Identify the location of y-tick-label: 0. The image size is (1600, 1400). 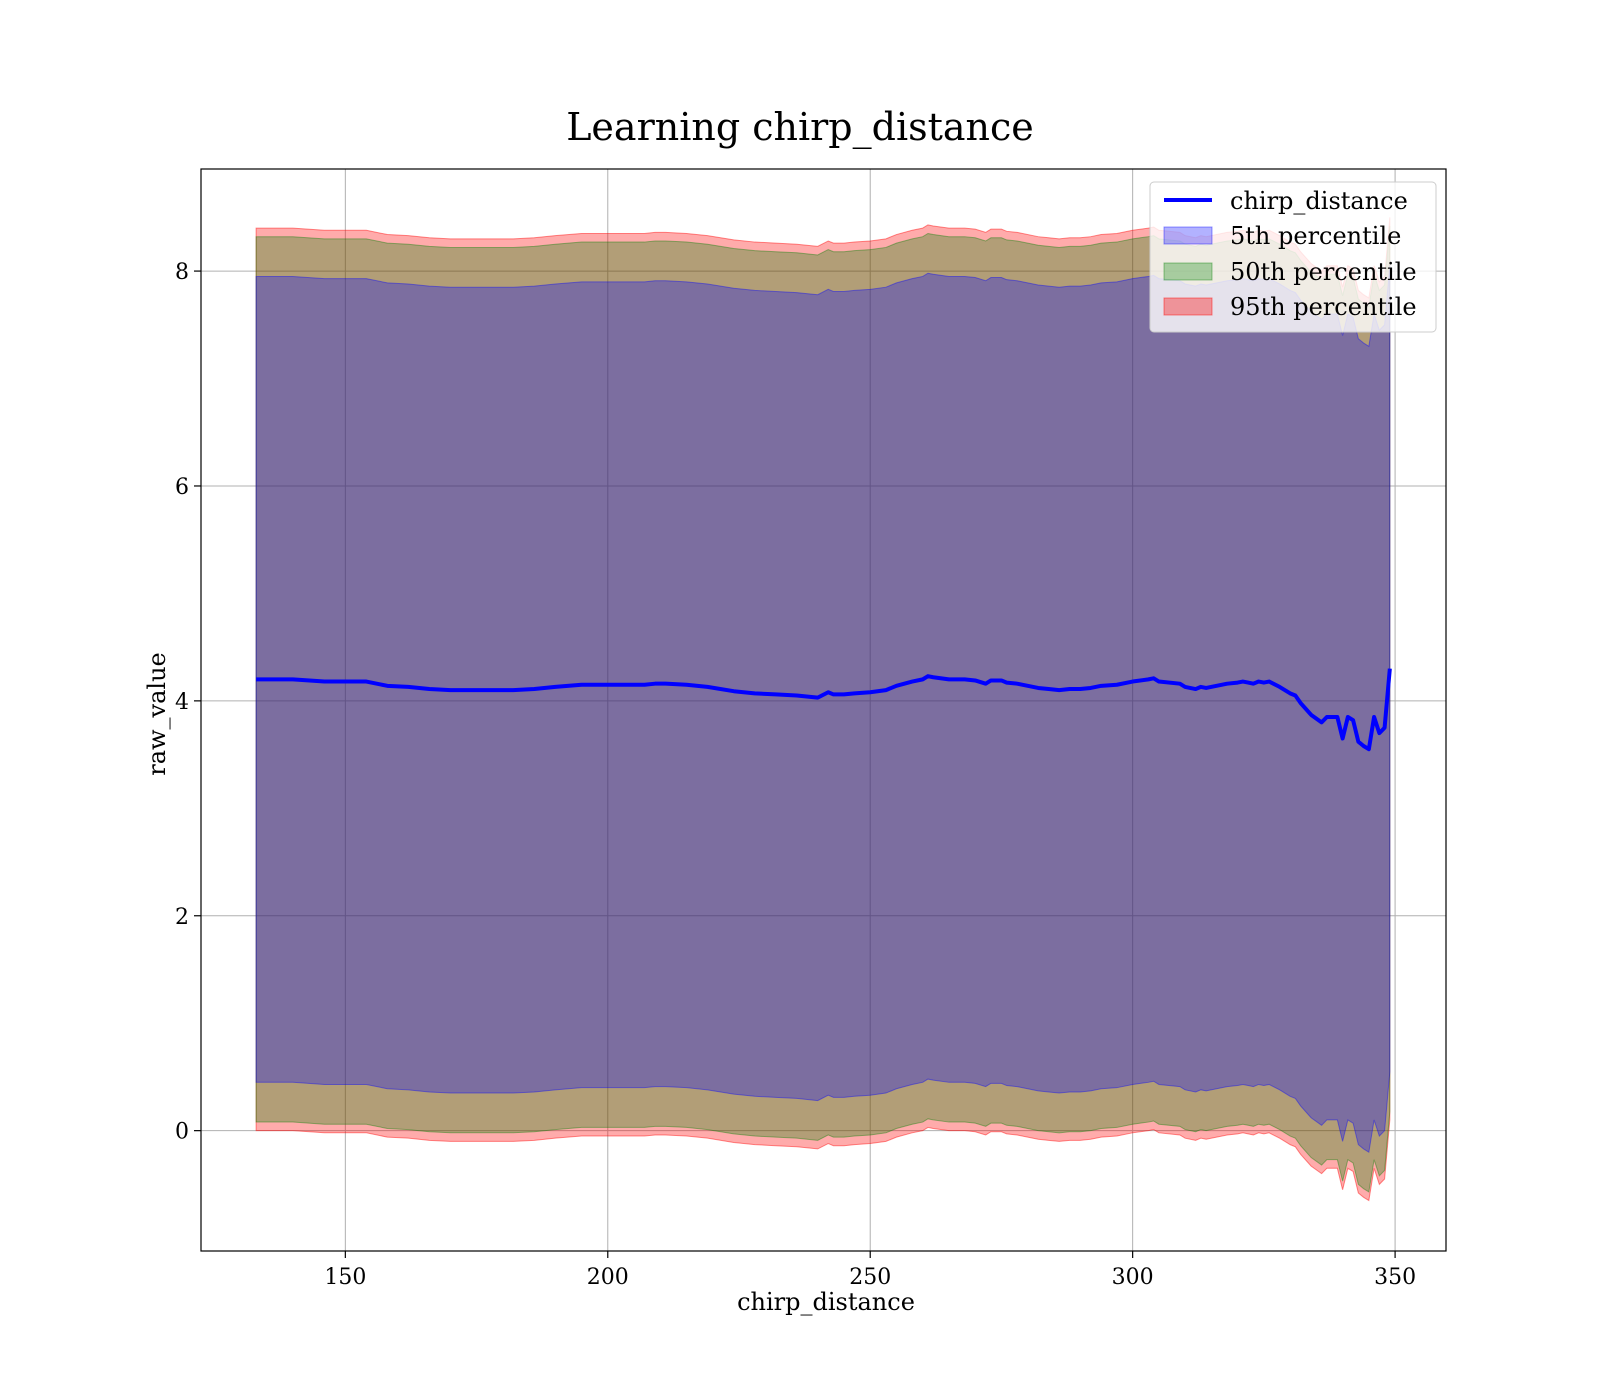
(182, 1132).